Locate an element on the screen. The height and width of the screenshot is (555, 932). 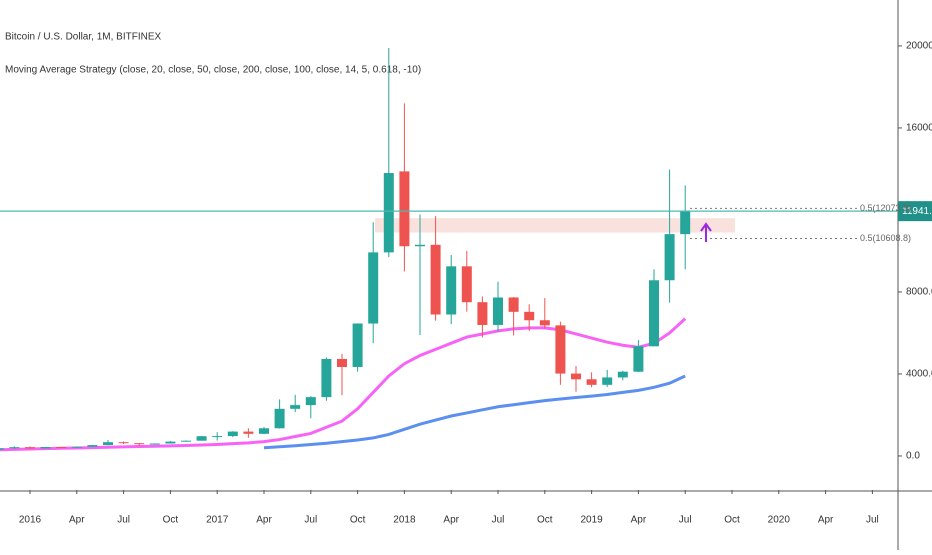
moving-average is located at coordinates (474, 412).